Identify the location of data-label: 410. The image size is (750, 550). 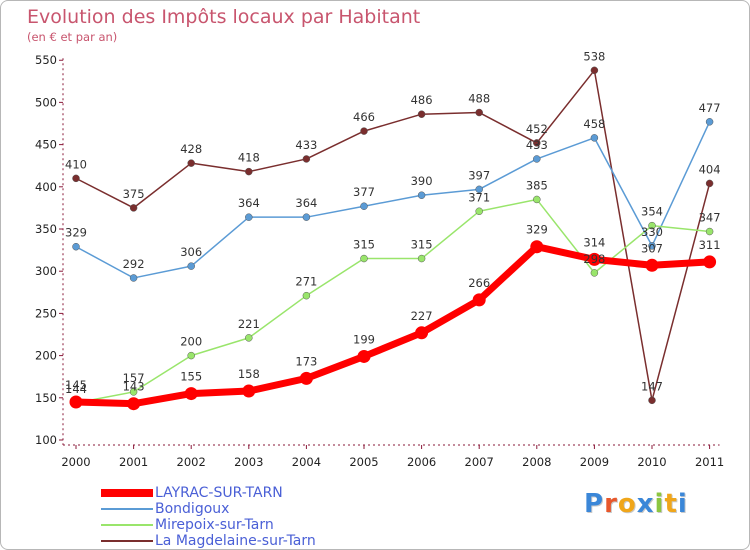
(76, 164).